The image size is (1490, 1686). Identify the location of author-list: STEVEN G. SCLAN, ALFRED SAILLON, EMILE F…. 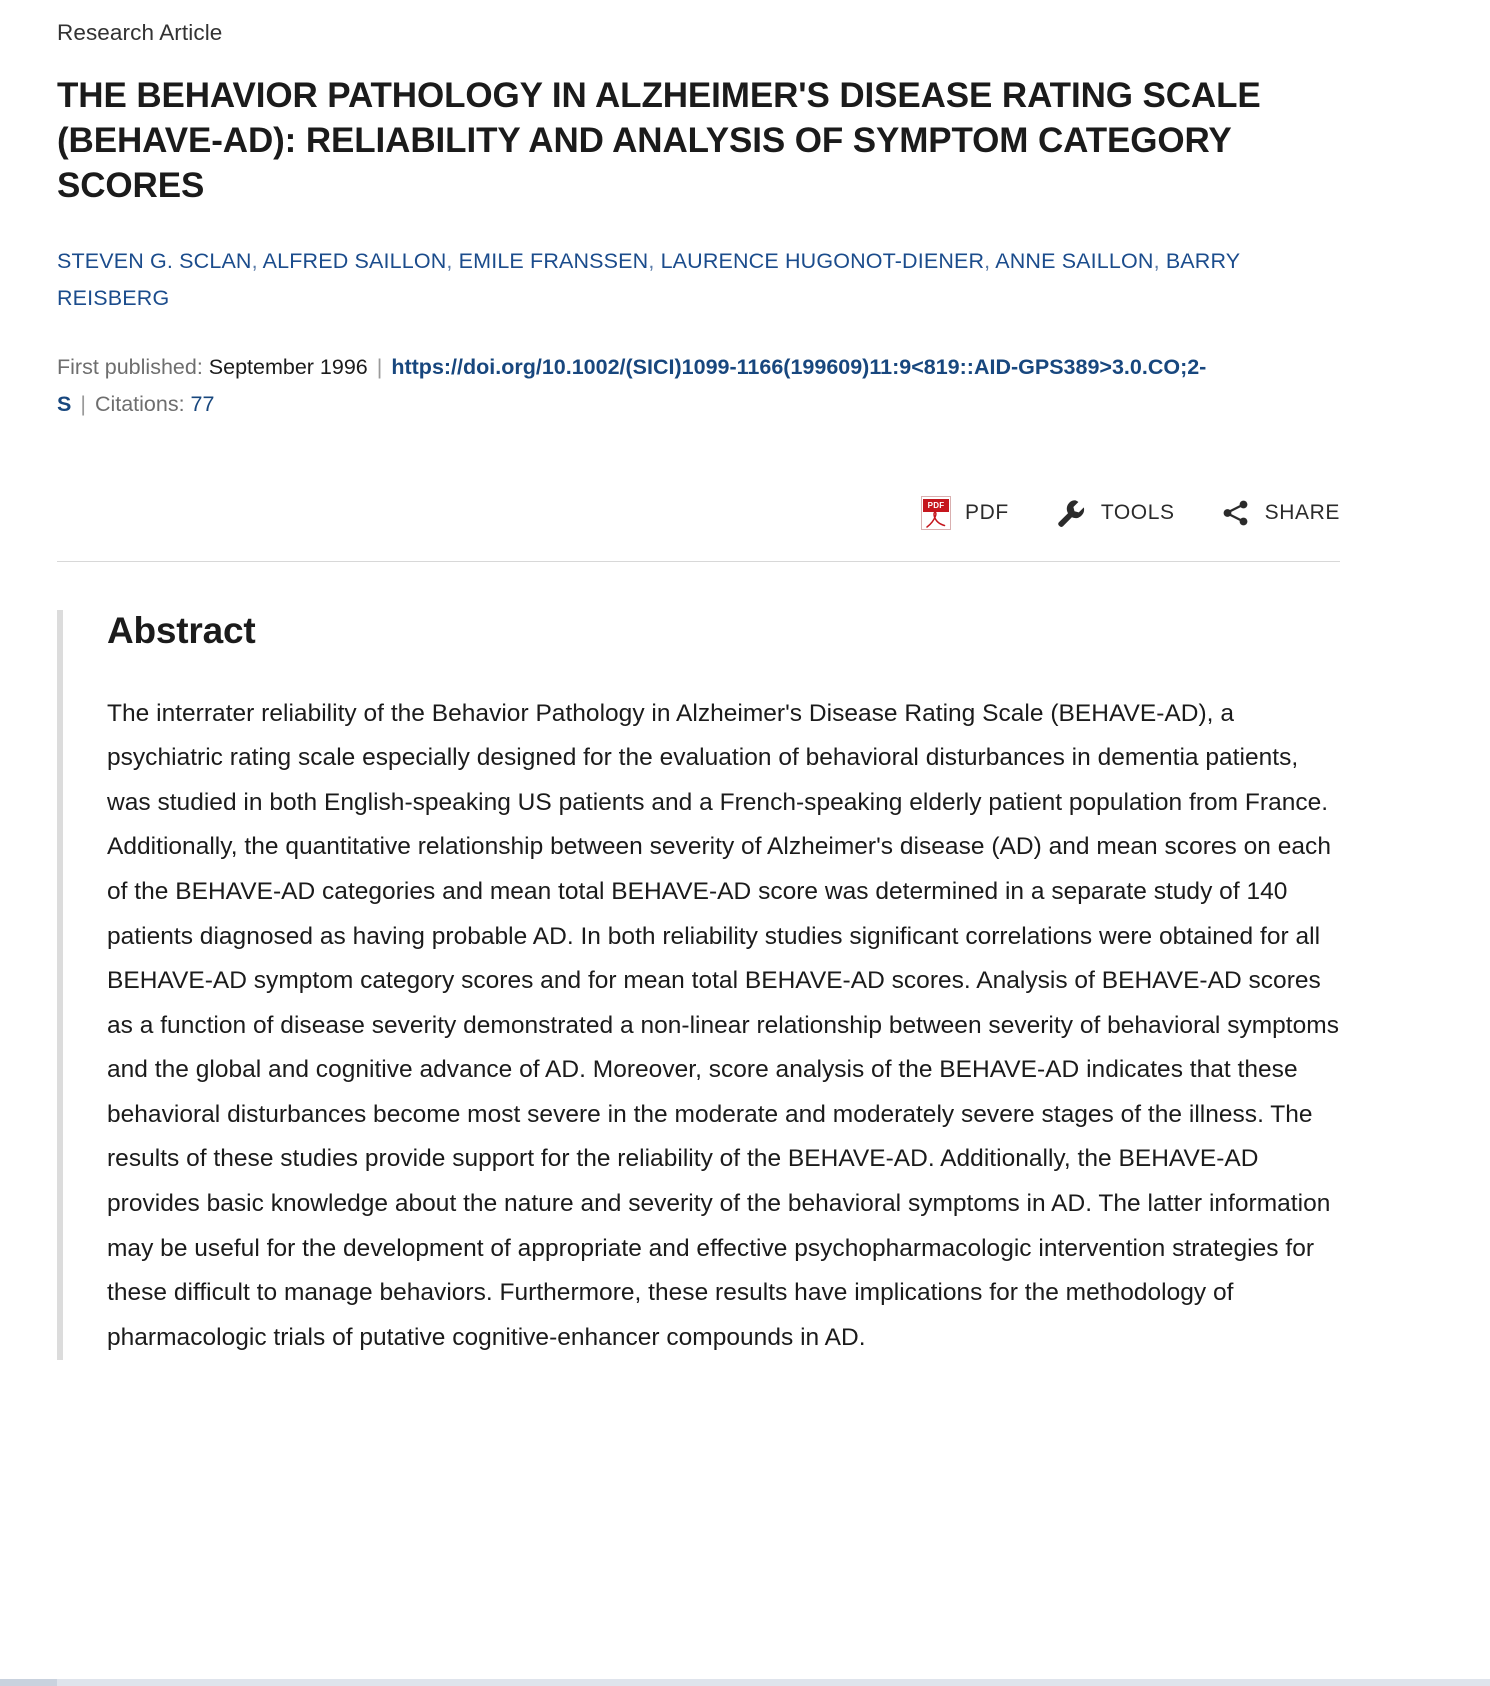
(648, 279).